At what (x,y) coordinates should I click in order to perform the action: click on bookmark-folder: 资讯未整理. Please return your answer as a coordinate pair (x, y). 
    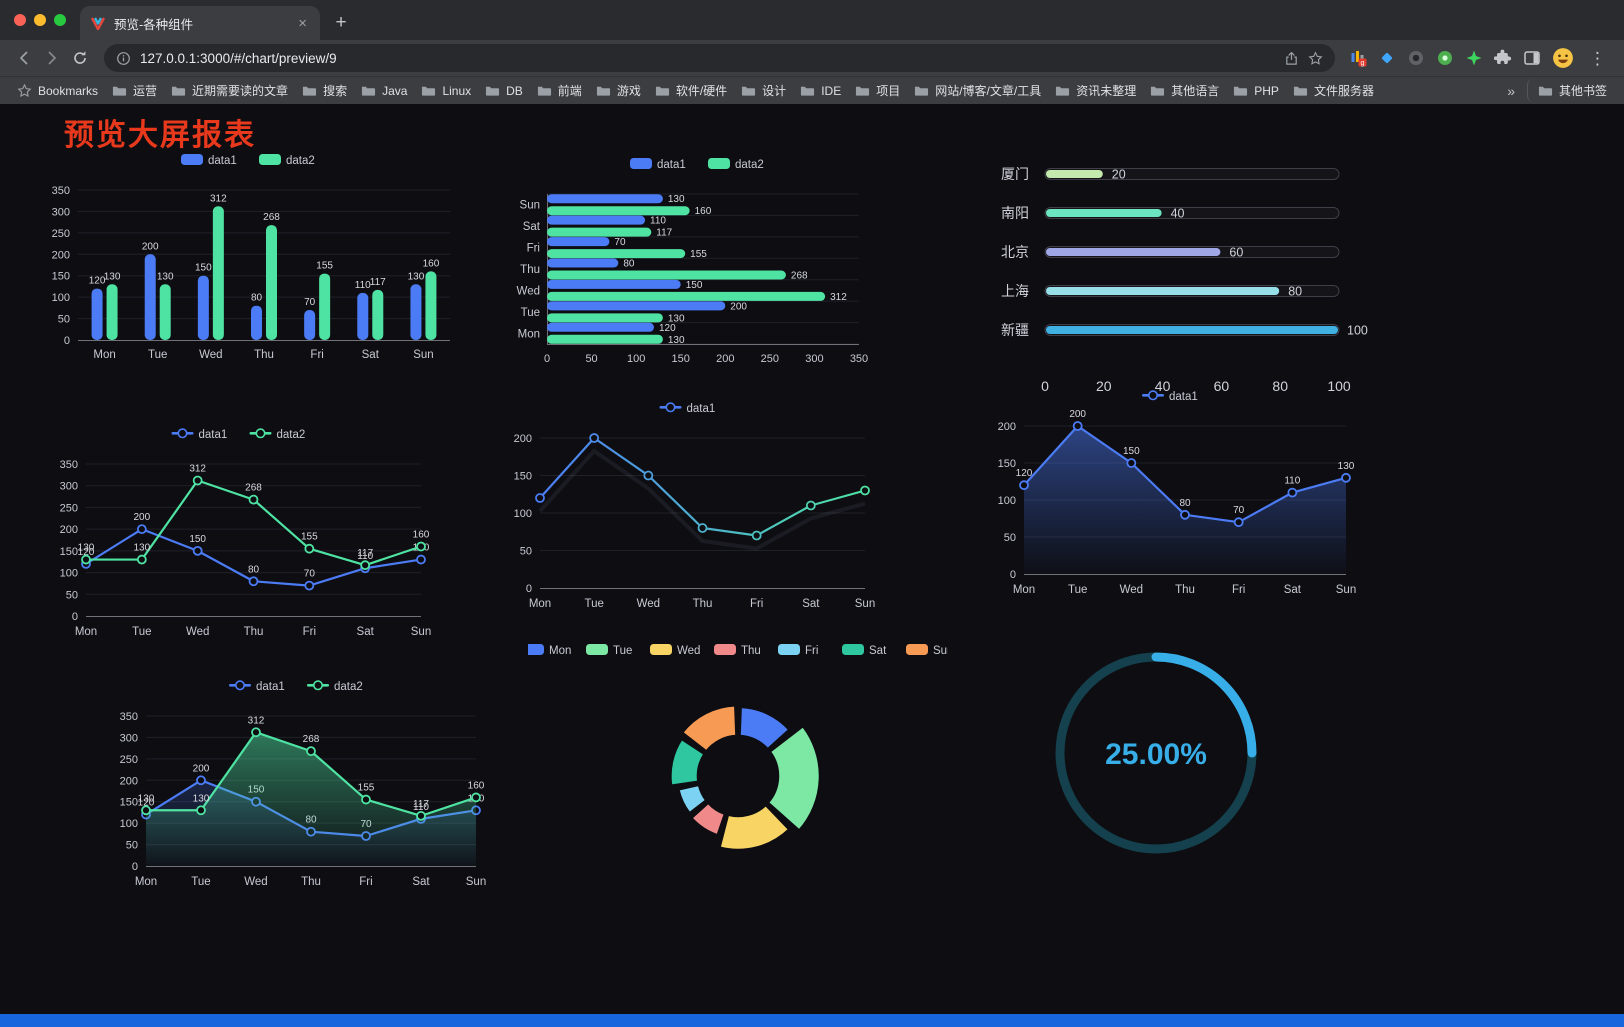
    Looking at the image, I should click on (1095, 90).